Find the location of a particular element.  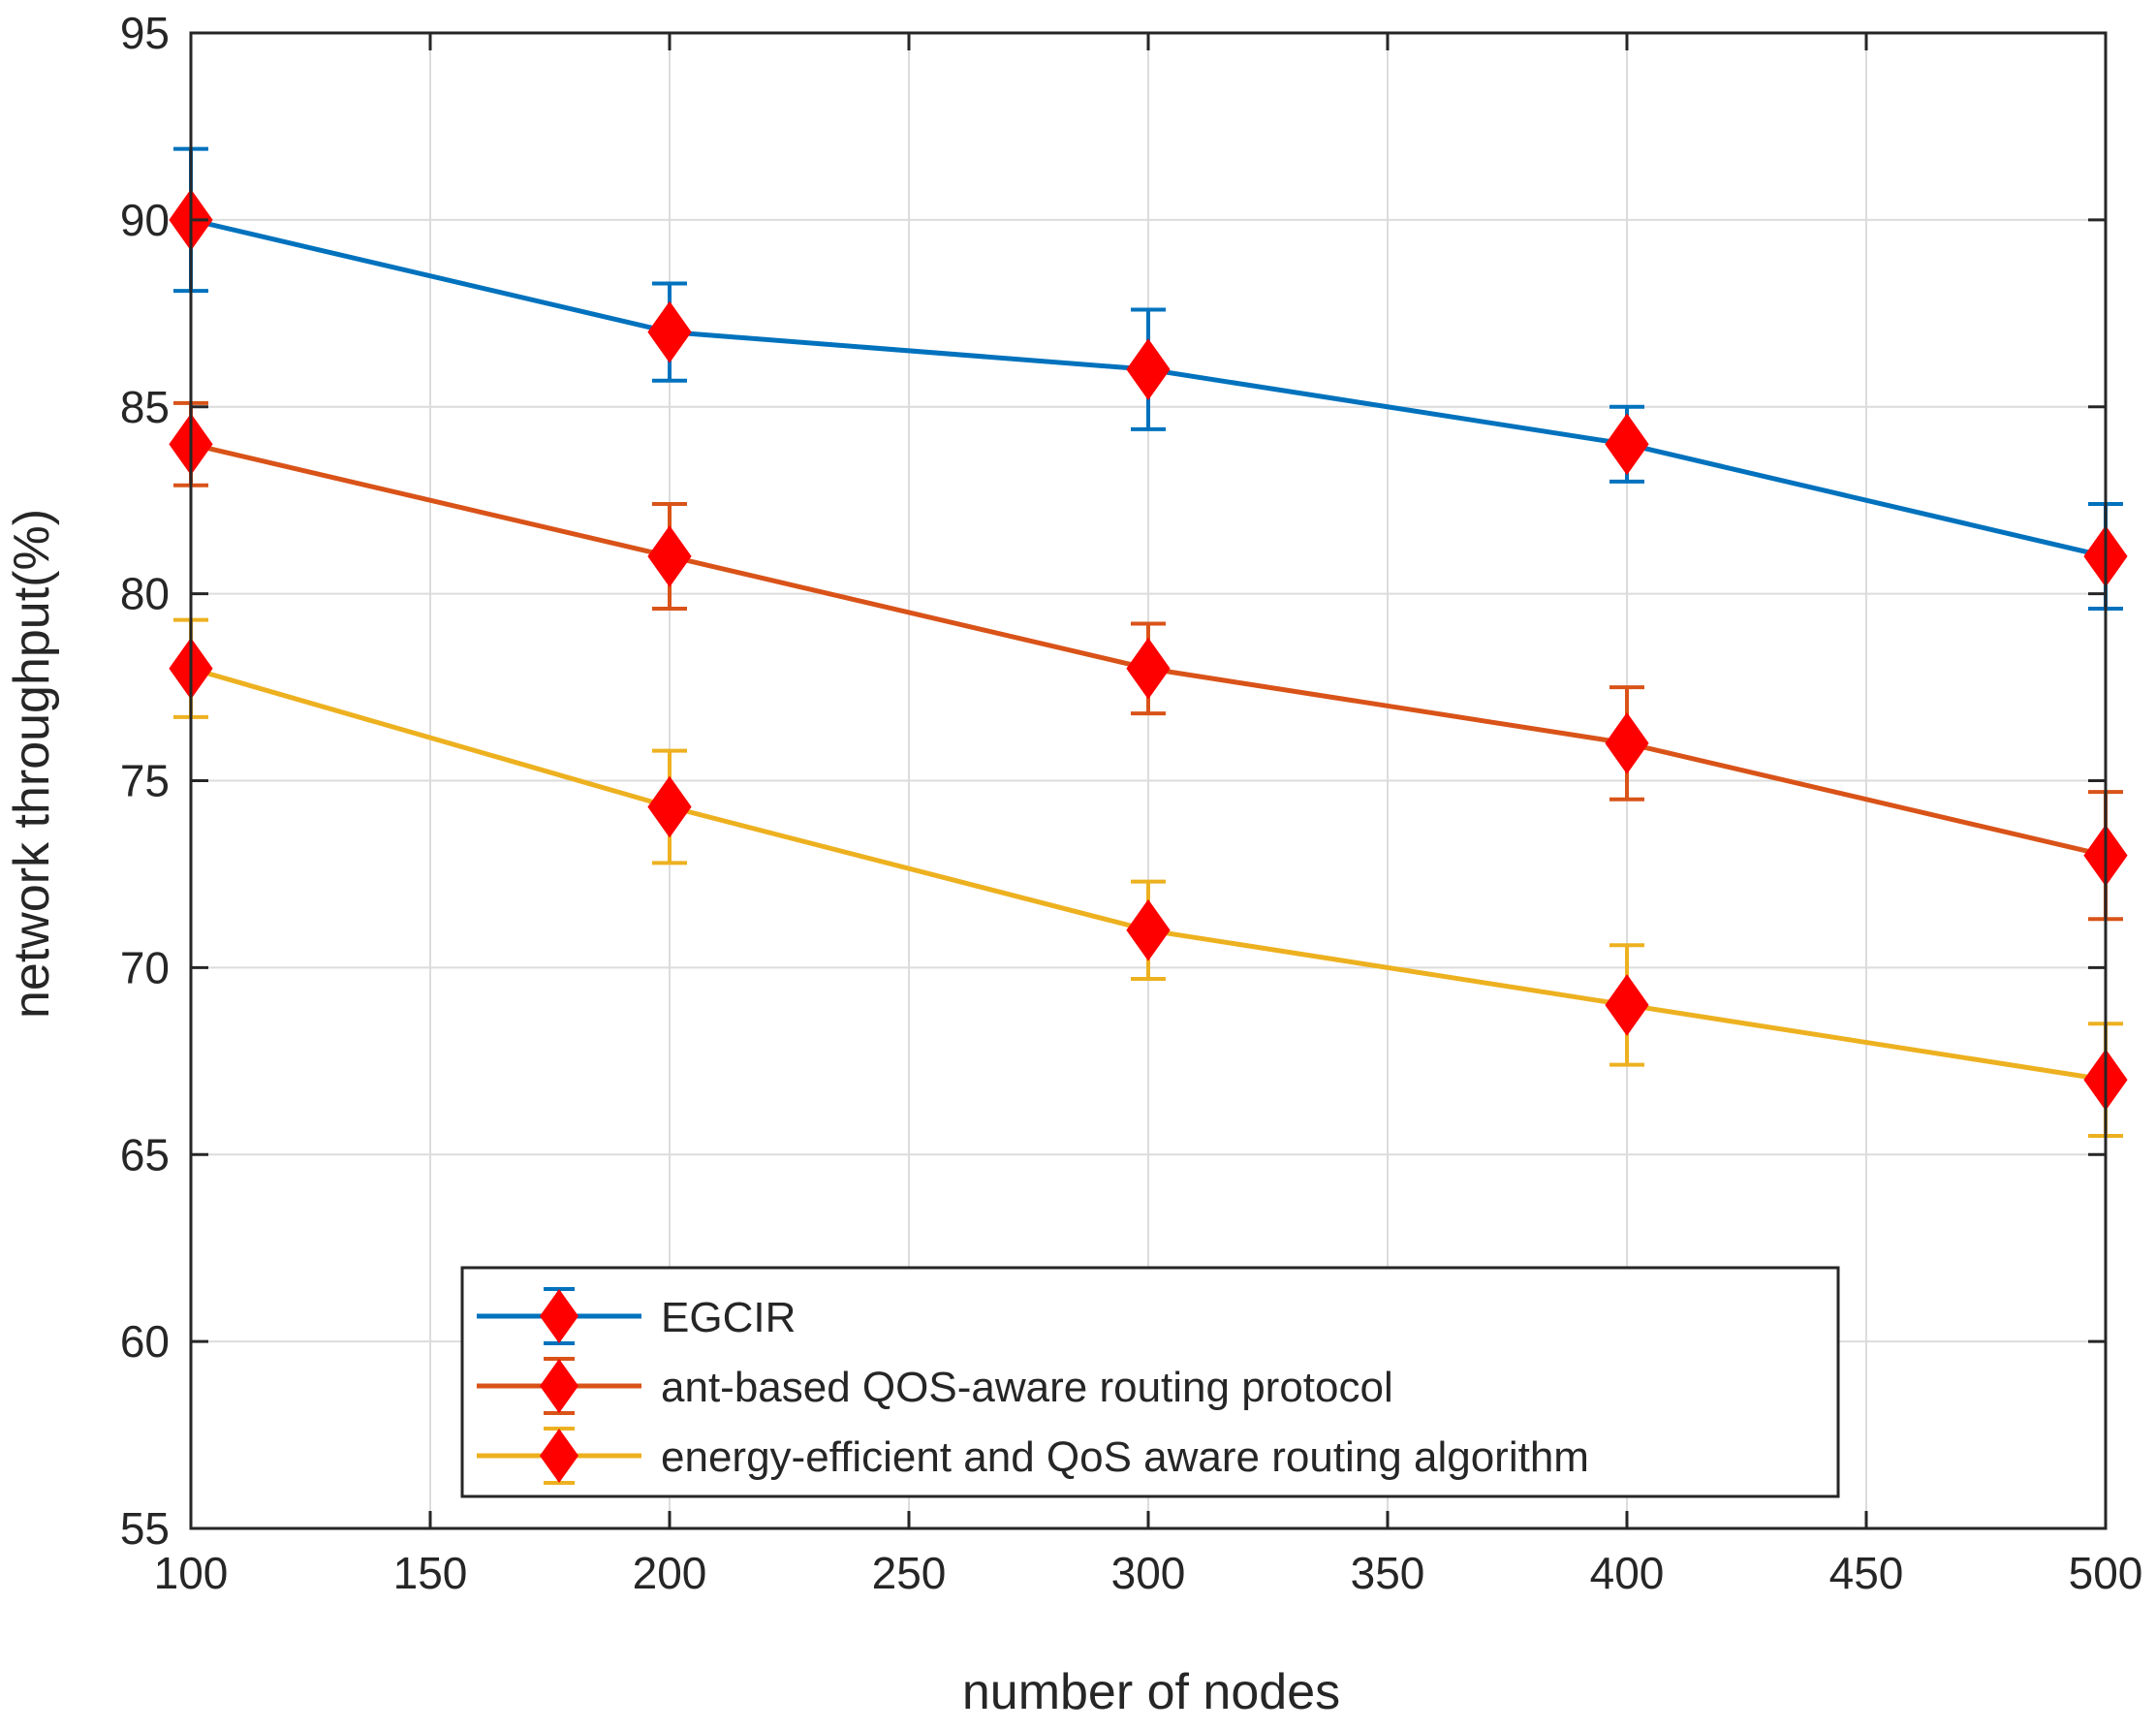

y-tick-label: 90 is located at coordinates (145, 220).